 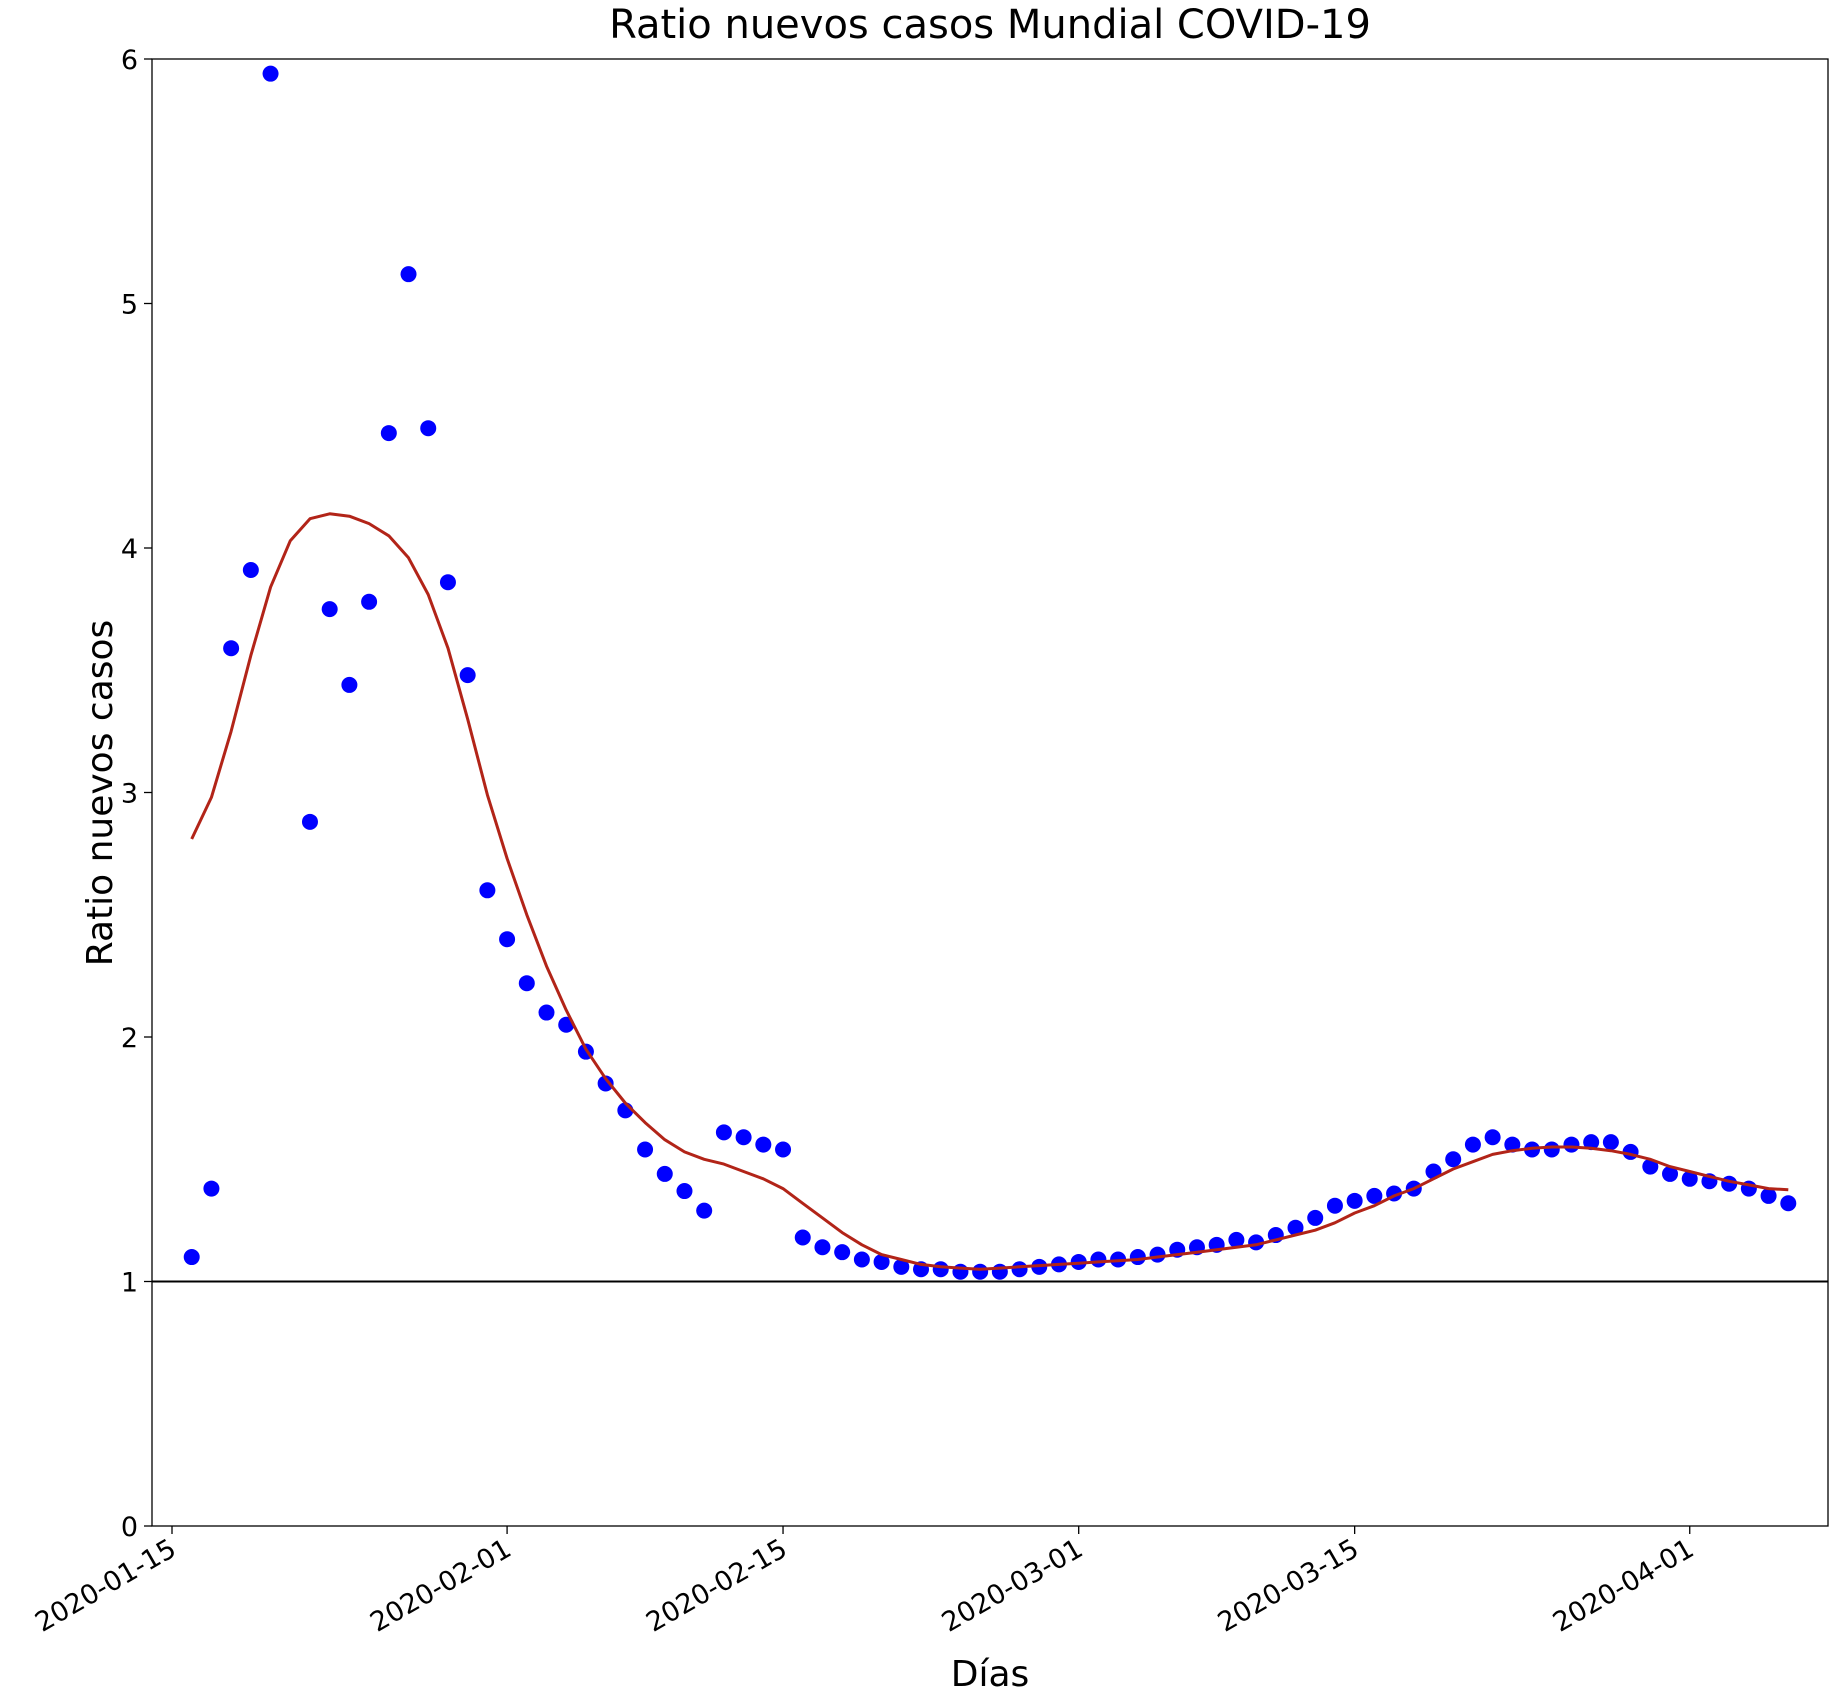 I want to click on x-axis-label: Días, so click(x=990, y=1674).